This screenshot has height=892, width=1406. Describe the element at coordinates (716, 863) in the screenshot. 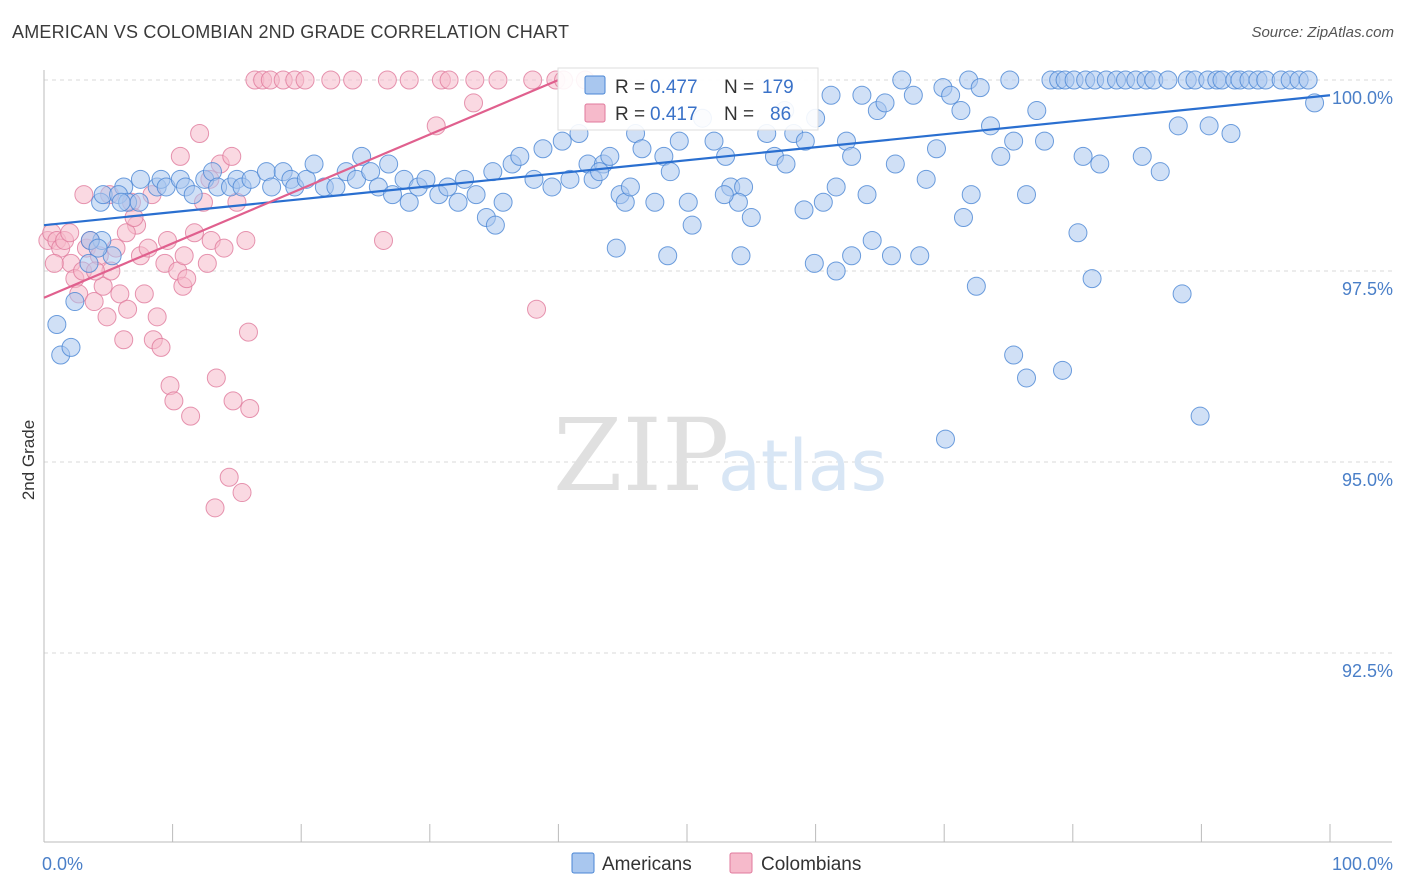

I see `bottom-legend: Americans Colombians` at that location.